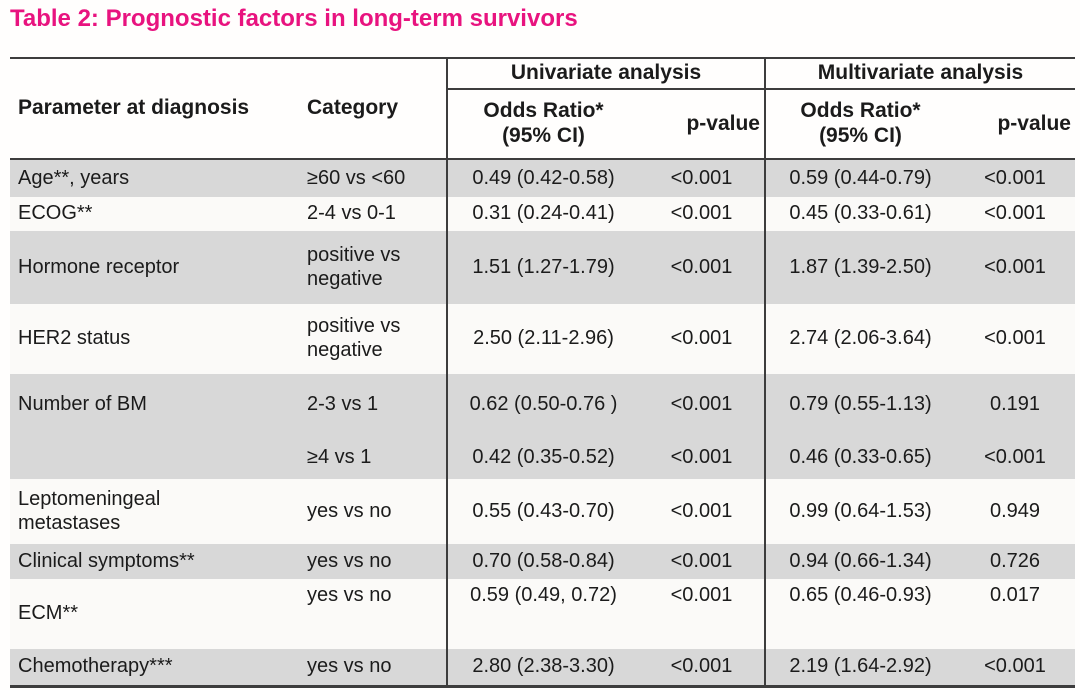 The image size is (1080, 690). I want to click on param-cell, so click(157, 457).